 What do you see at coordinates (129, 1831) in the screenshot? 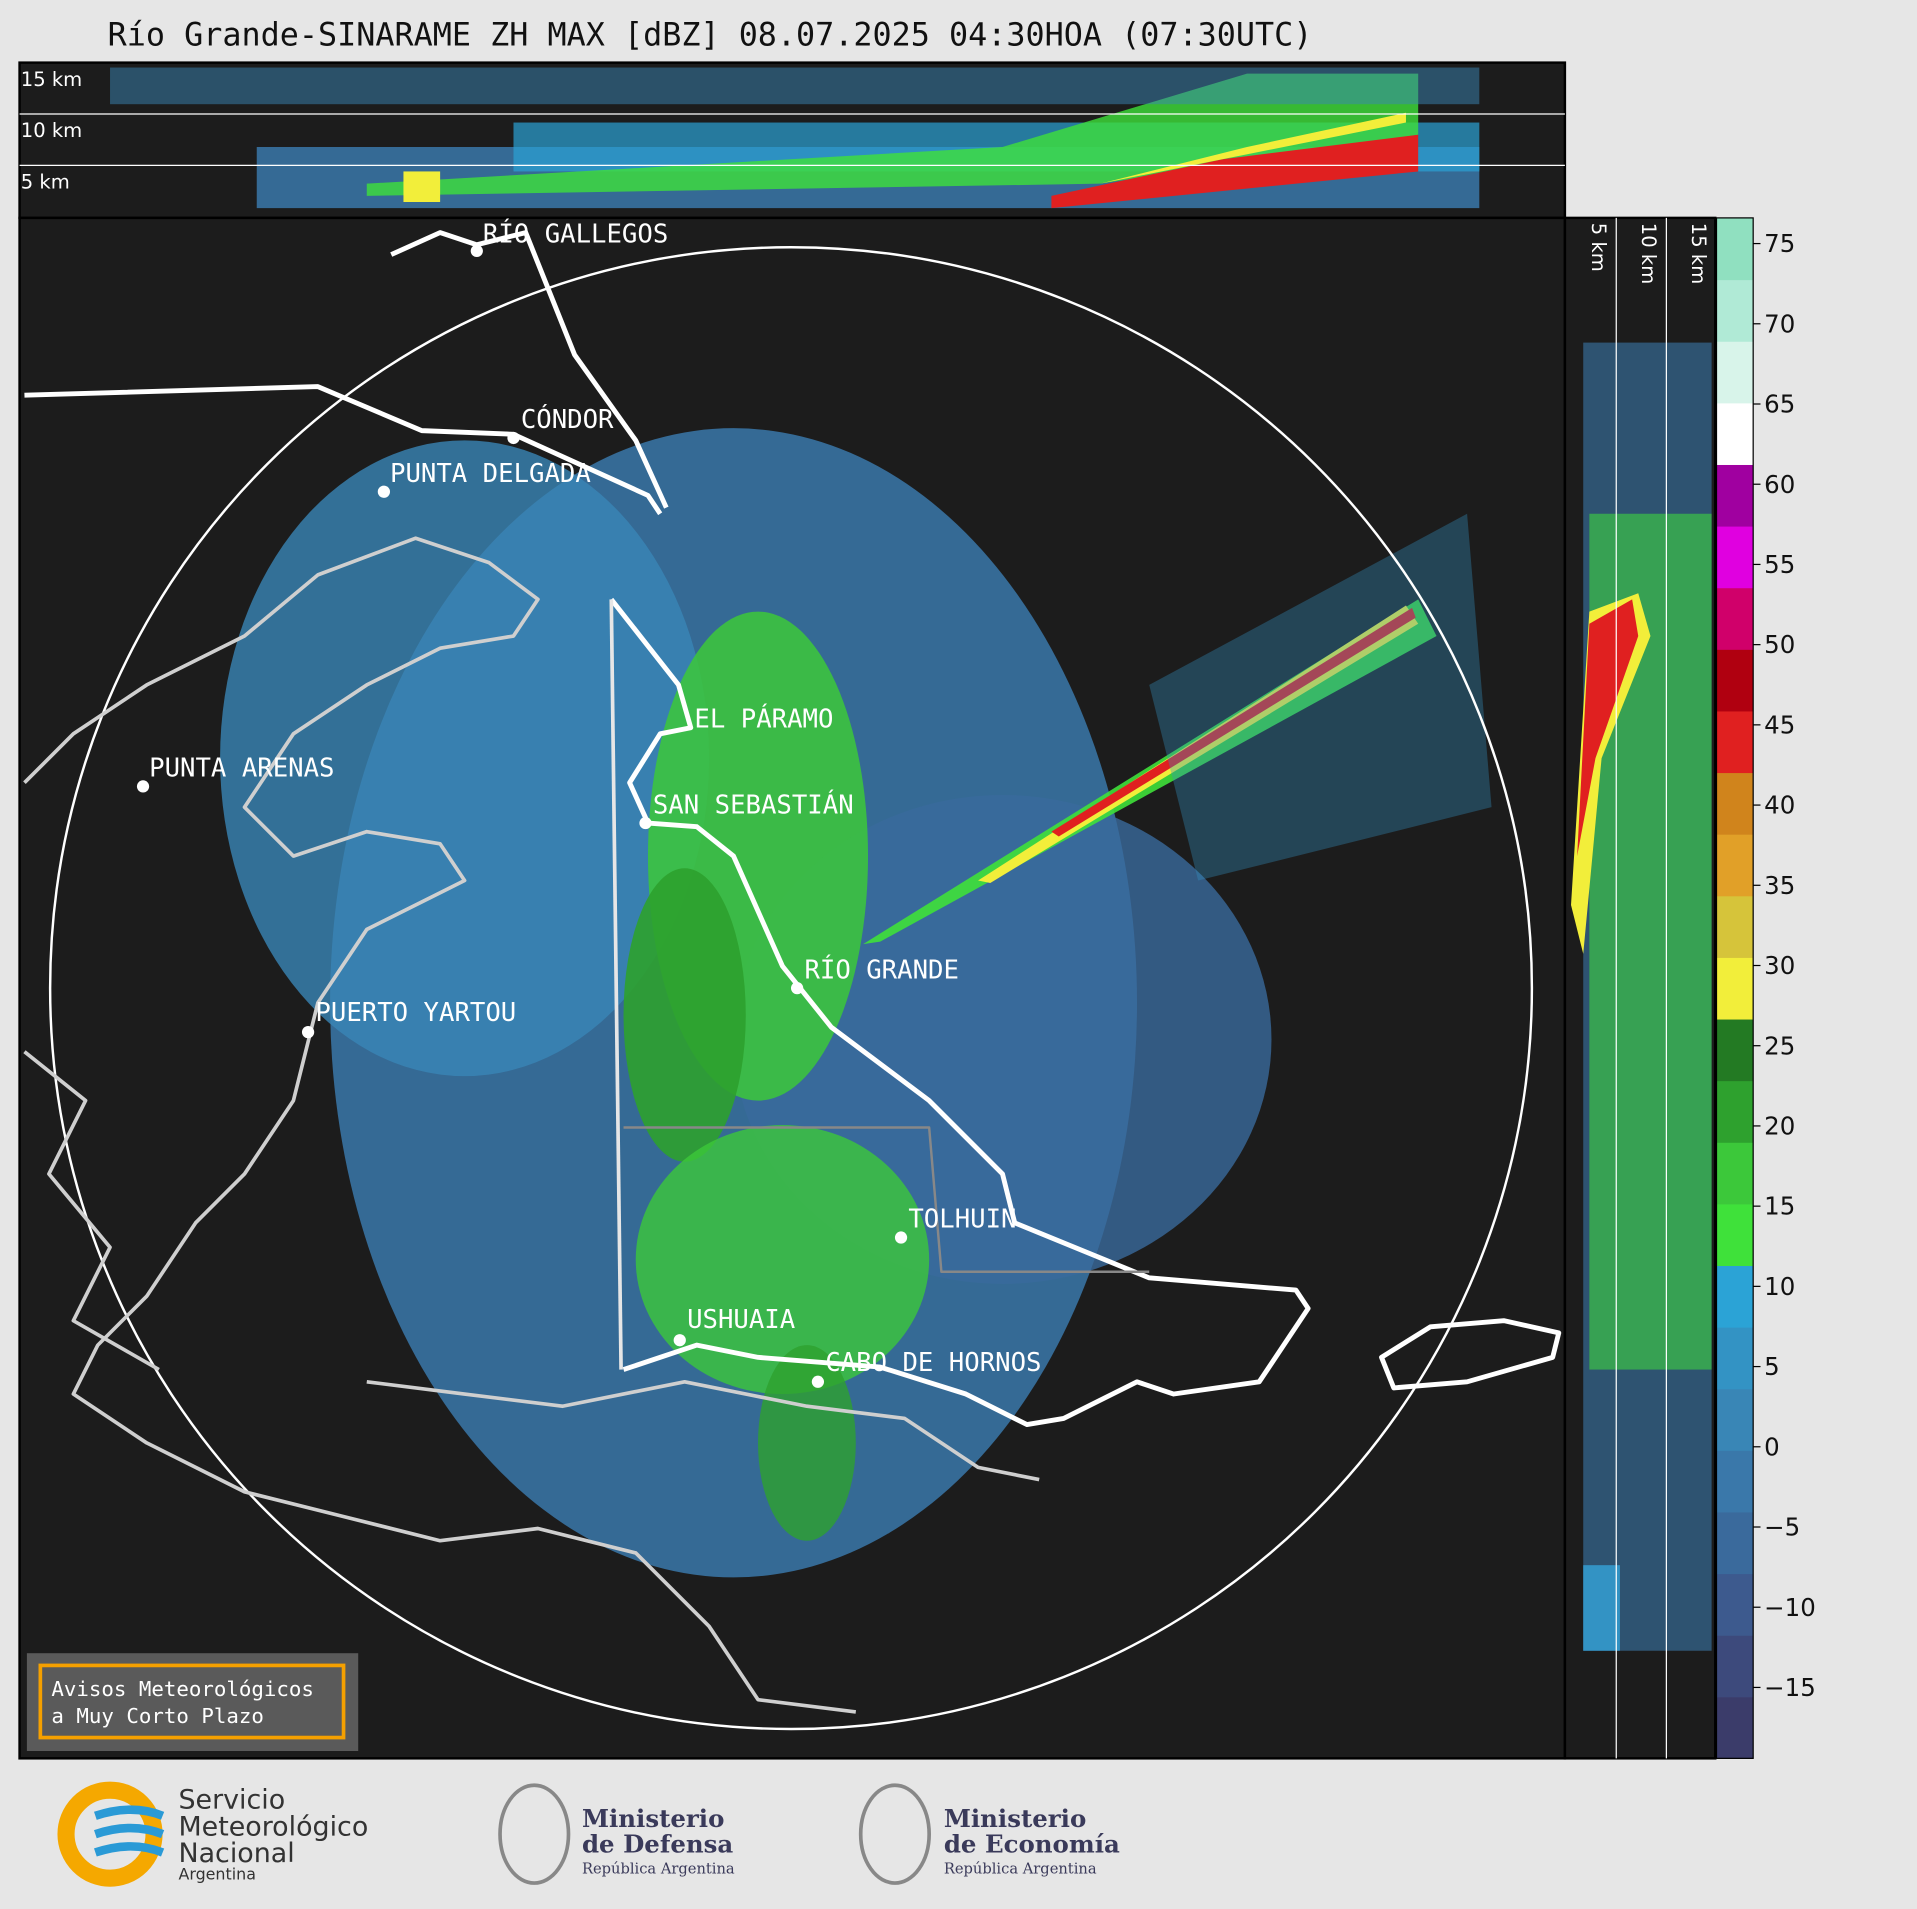
I see `logo-waves` at bounding box center [129, 1831].